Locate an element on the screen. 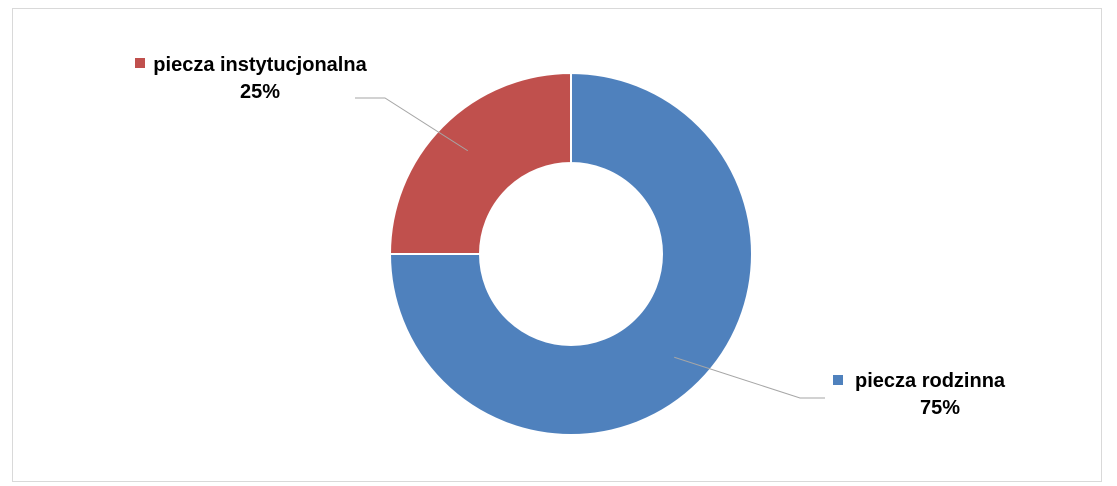 The height and width of the screenshot is (486, 1117). data-label-piecza-rodzinna: piecza rodzinna 75% is located at coordinates (940, 395).